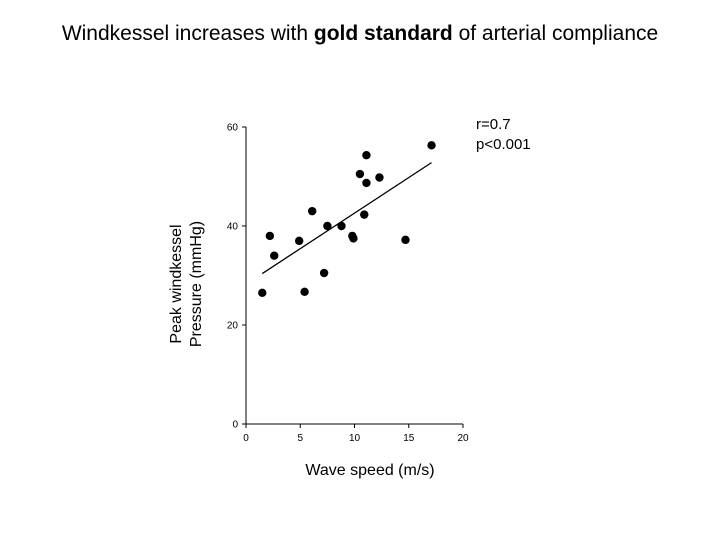 This screenshot has height=540, width=720. I want to click on y-tick-label: 60, so click(233, 128).